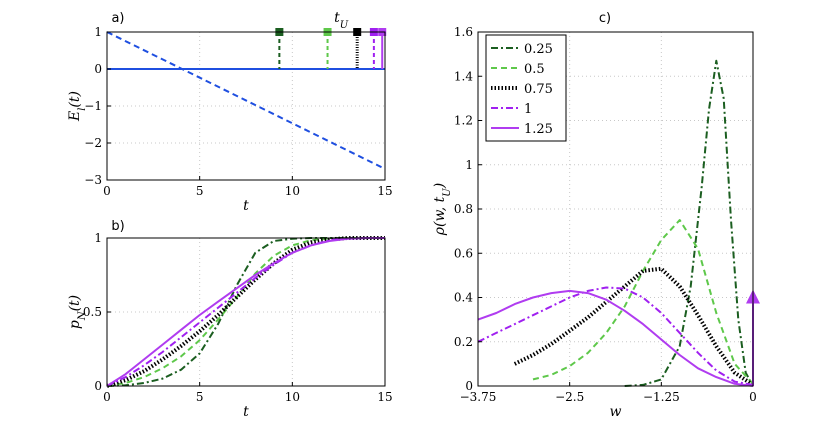 This screenshot has width=830, height=435. Describe the element at coordinates (246, 100) in the screenshot. I see `series-line-E1` at that location.